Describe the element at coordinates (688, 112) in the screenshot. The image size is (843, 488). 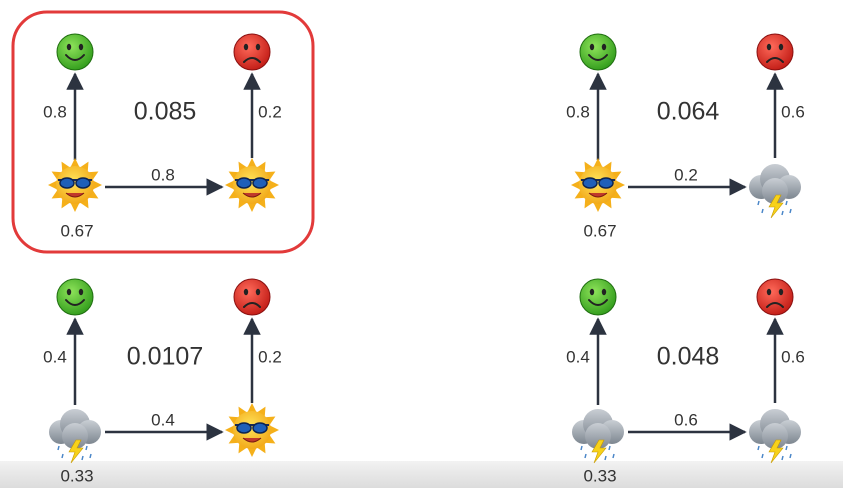
I see `sequence-prob: 0.064` at that location.